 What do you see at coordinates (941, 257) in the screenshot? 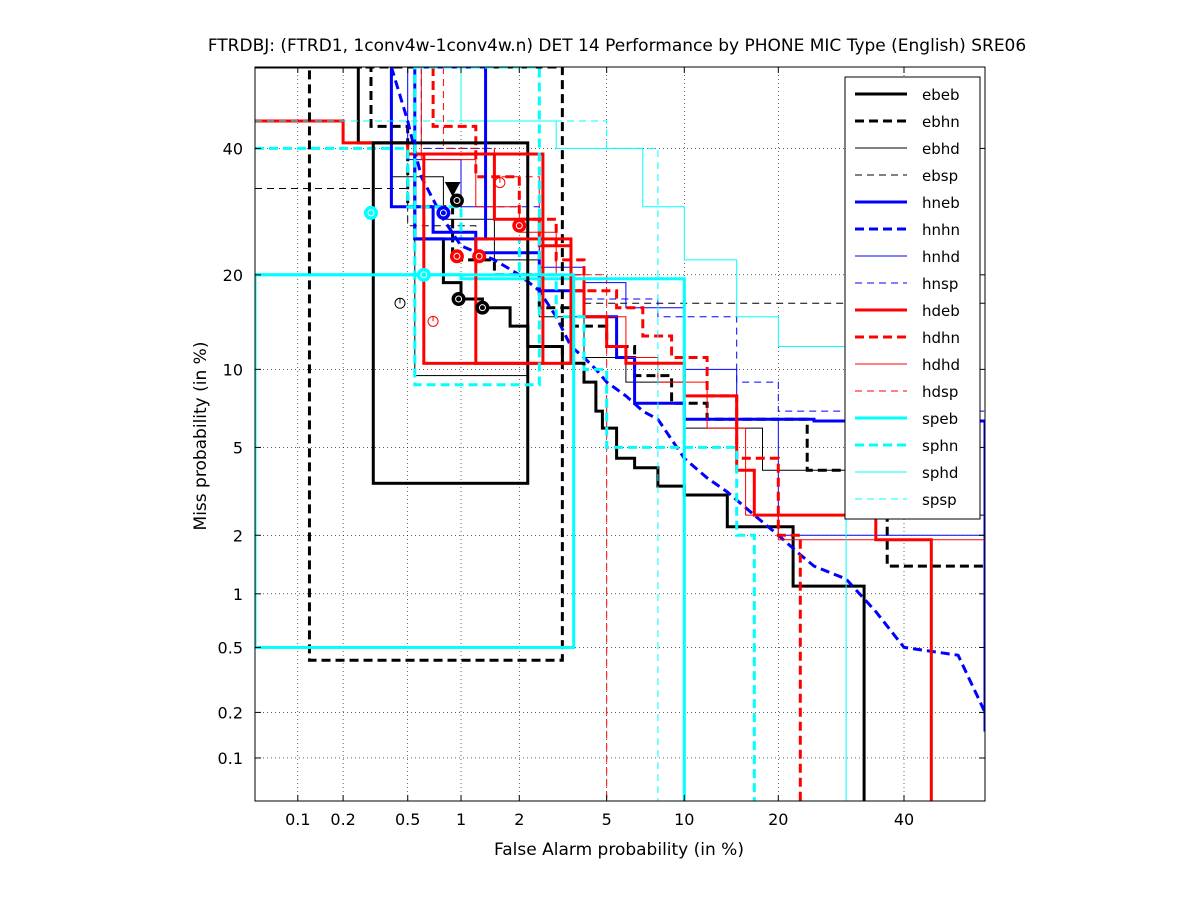
I see `legend-label-hnhd: hnhd` at bounding box center [941, 257].